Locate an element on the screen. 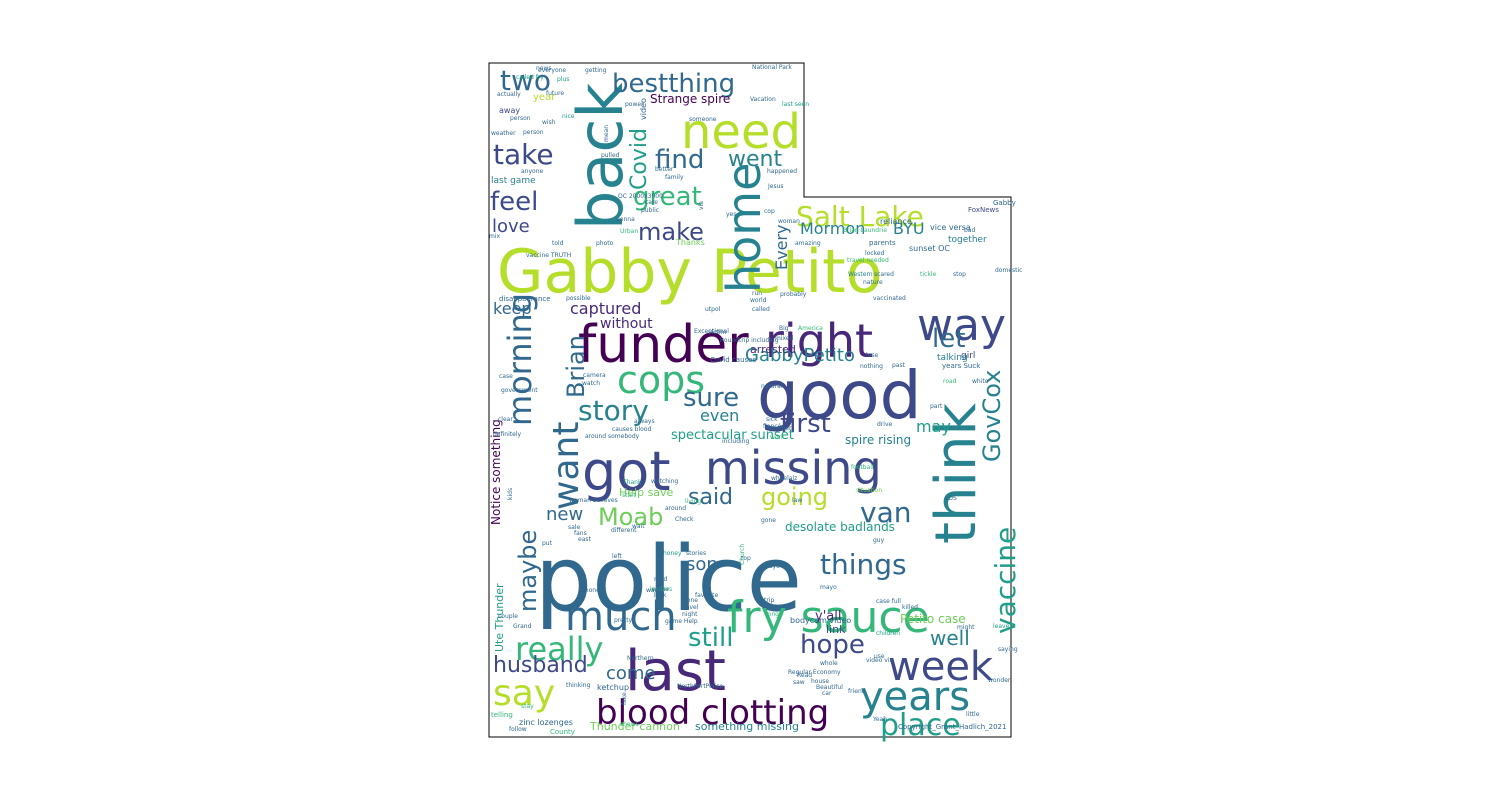  word-235: part is located at coordinates (936, 406).